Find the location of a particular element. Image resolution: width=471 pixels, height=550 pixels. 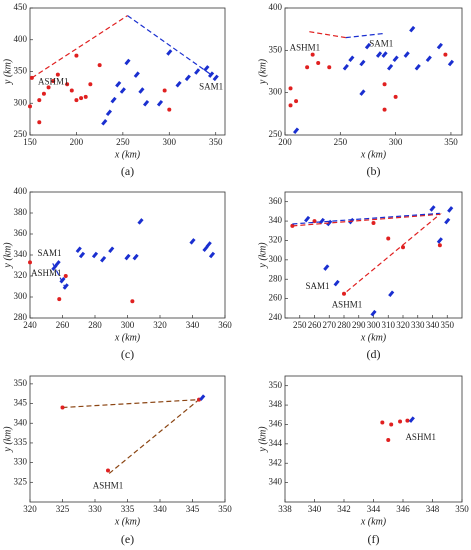

y-tick-label: 340 is located at coordinates (21, 422).